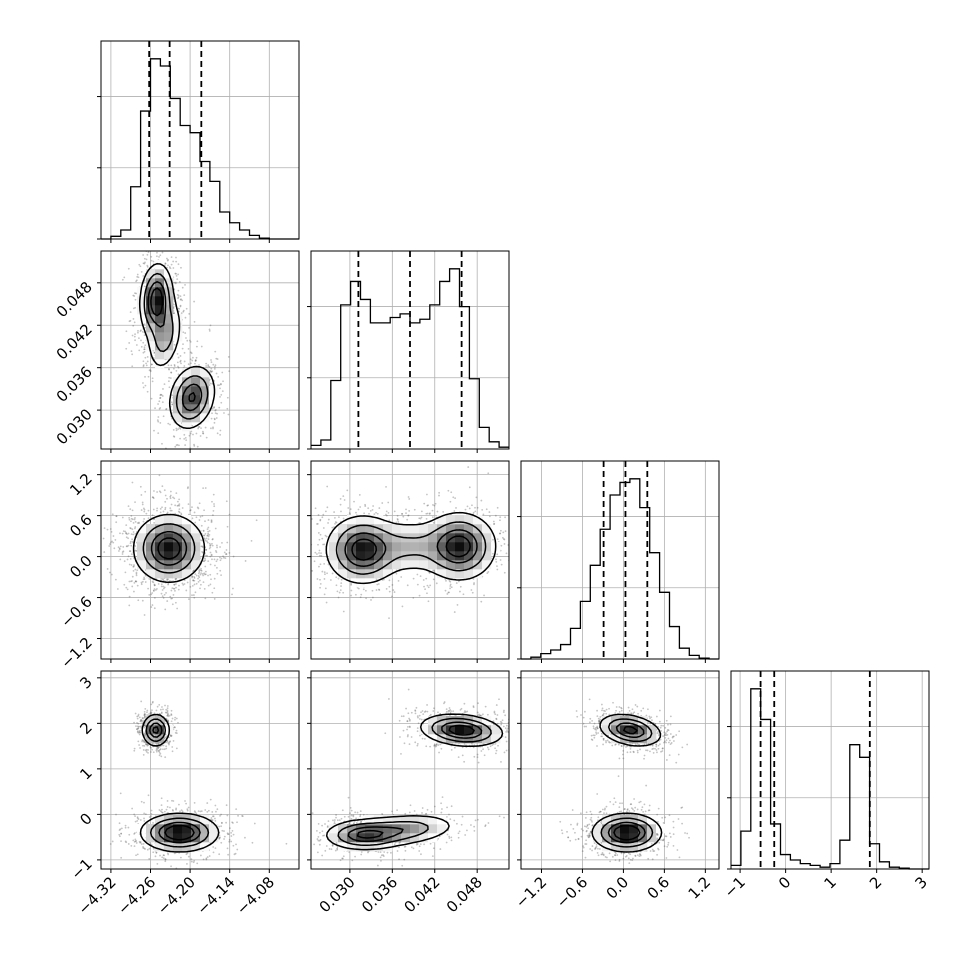  What do you see at coordinates (81, 485) in the screenshot?
I see `y-tick-label: 1.2` at bounding box center [81, 485].